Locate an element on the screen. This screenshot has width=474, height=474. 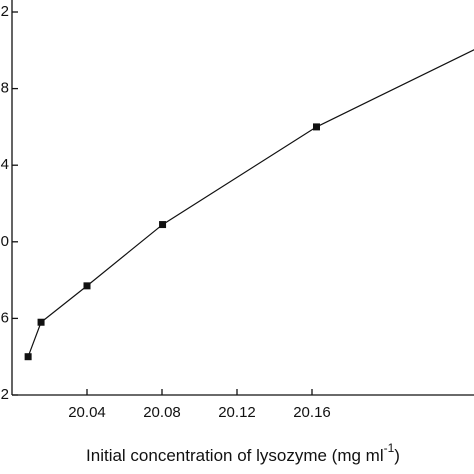
y-tick-label: 8 is located at coordinates (5, 88).